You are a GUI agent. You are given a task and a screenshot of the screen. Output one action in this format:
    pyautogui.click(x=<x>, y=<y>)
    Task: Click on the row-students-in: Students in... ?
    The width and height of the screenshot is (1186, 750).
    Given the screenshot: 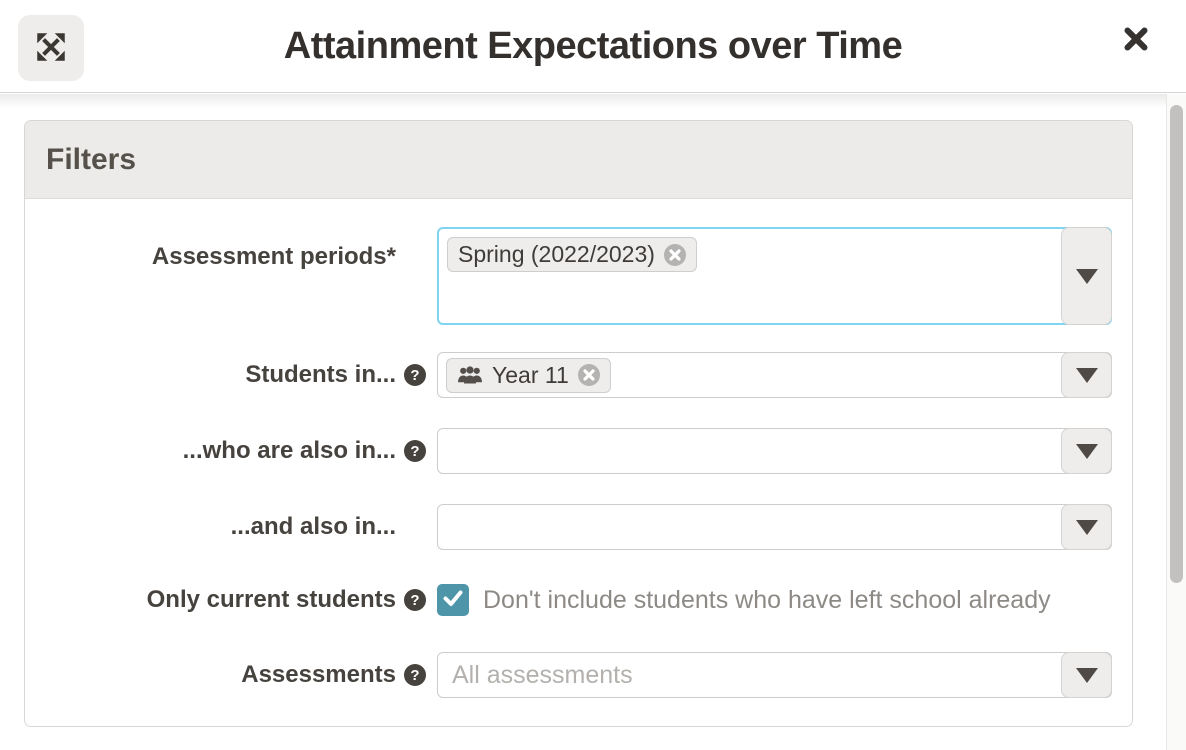 What is the action you would take?
    pyautogui.click(x=568, y=375)
    